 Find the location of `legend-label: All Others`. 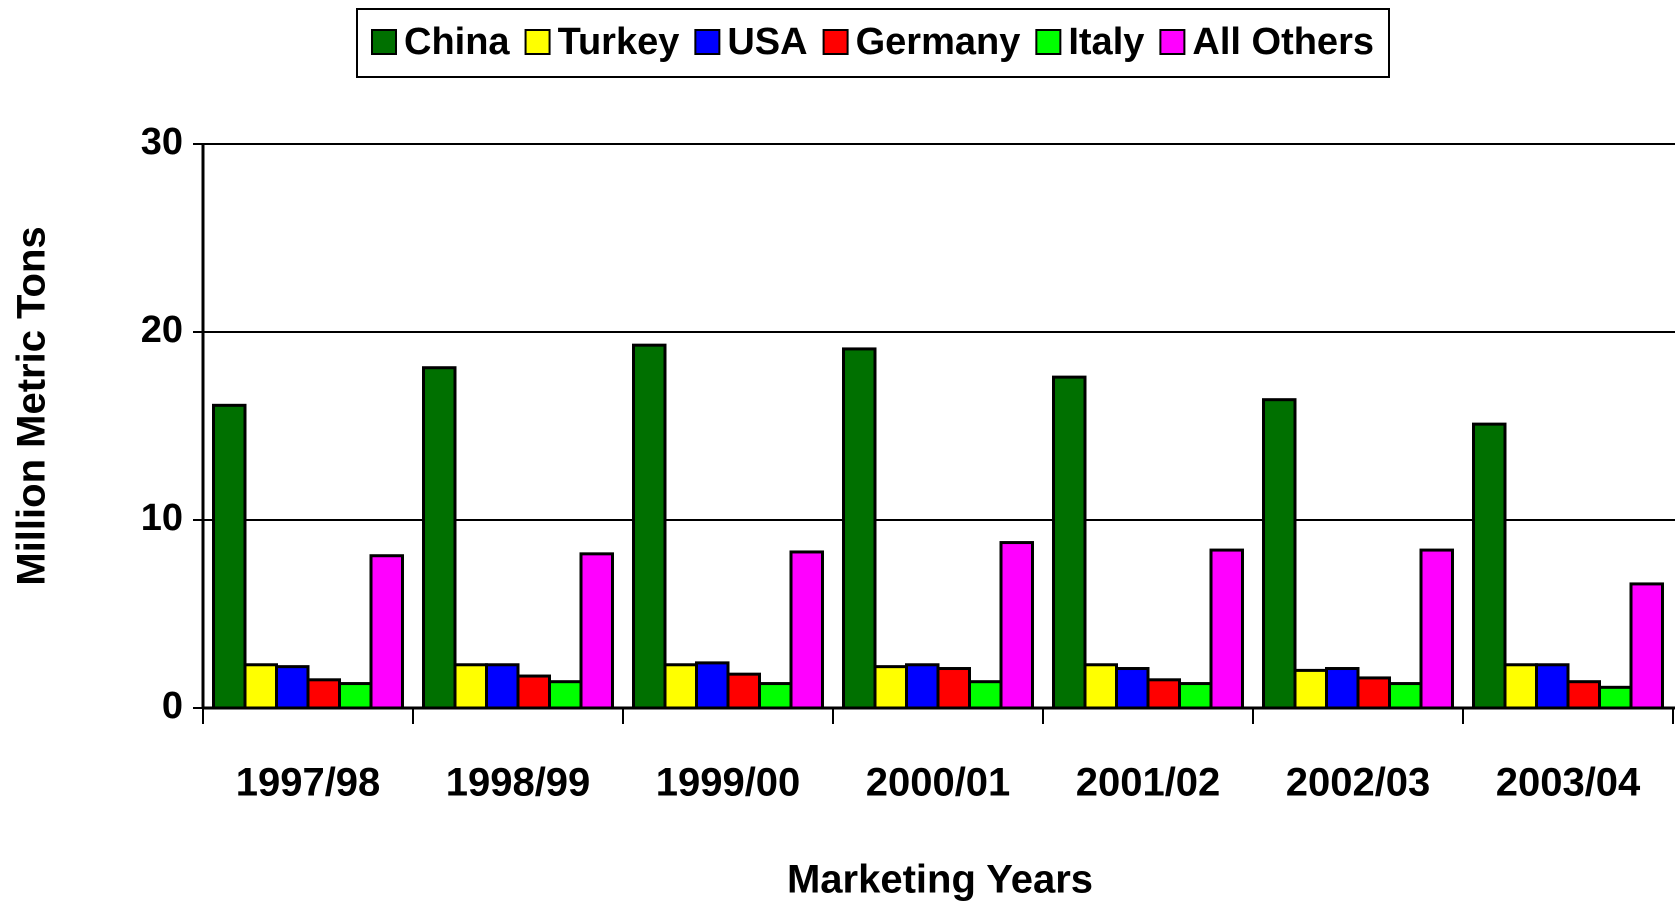

legend-label: All Others is located at coordinates (1283, 42).